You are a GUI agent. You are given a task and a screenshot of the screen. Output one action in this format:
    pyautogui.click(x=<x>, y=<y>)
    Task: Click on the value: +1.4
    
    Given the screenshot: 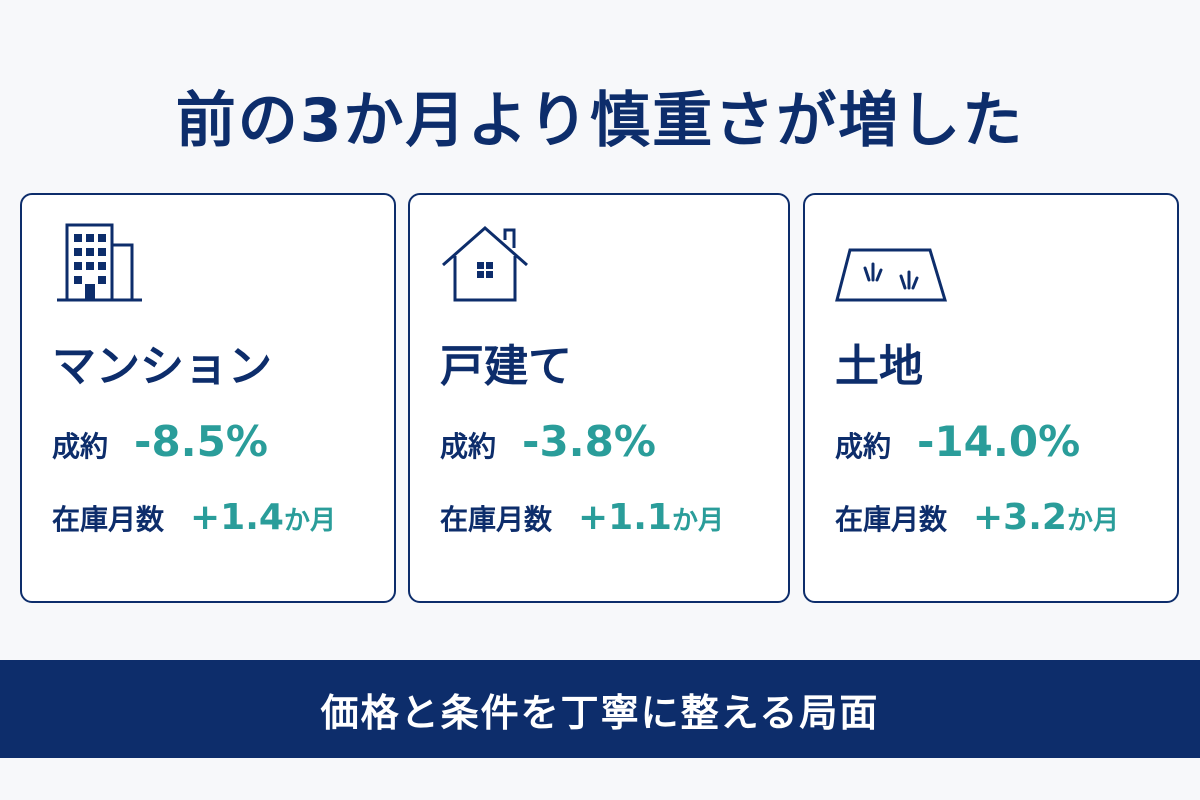 What is the action you would take?
    pyautogui.click(x=237, y=517)
    